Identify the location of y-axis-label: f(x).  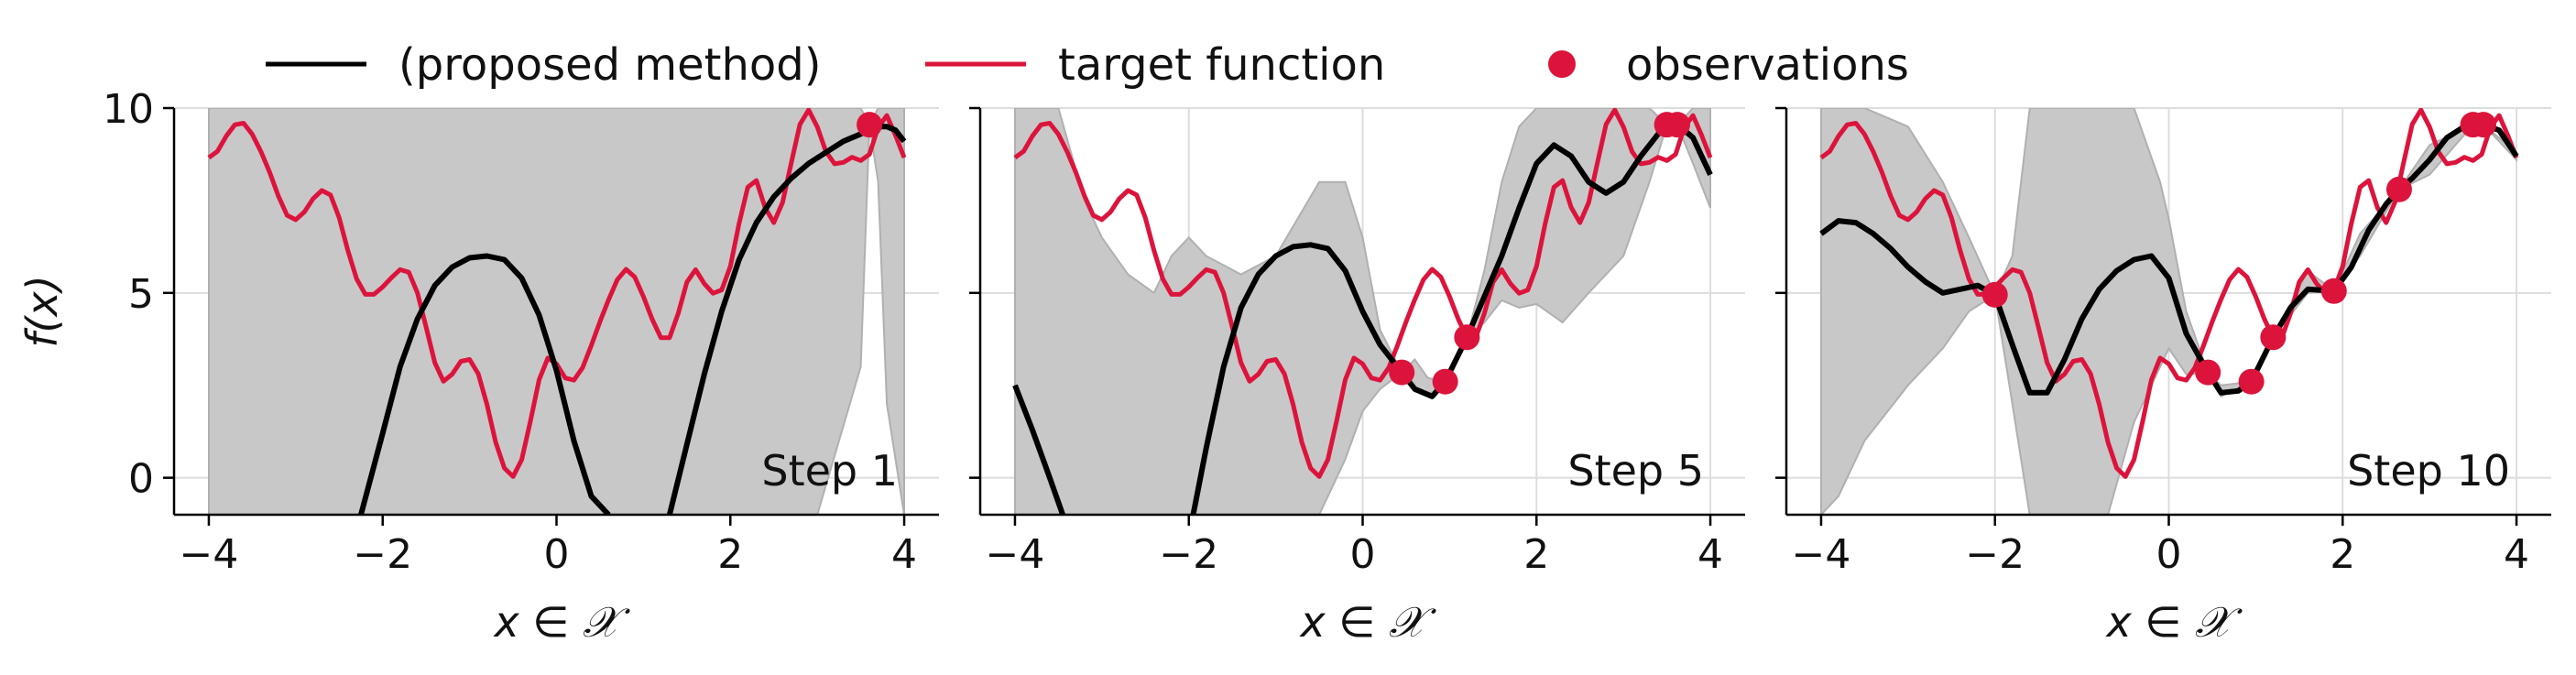
(42, 311).